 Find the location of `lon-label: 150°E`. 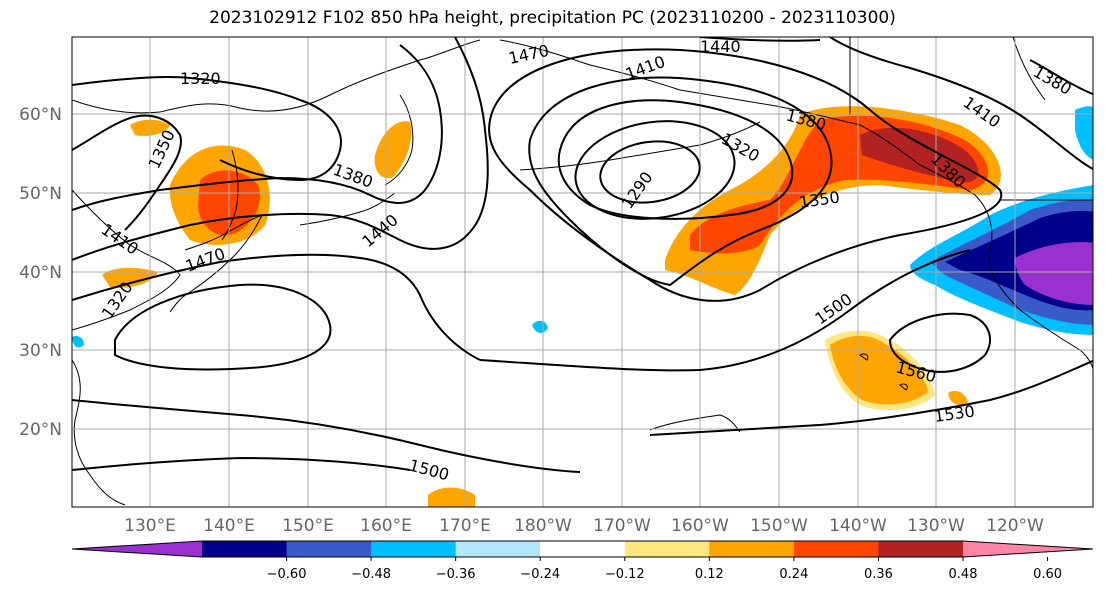

lon-label: 150°E is located at coordinates (308, 526).